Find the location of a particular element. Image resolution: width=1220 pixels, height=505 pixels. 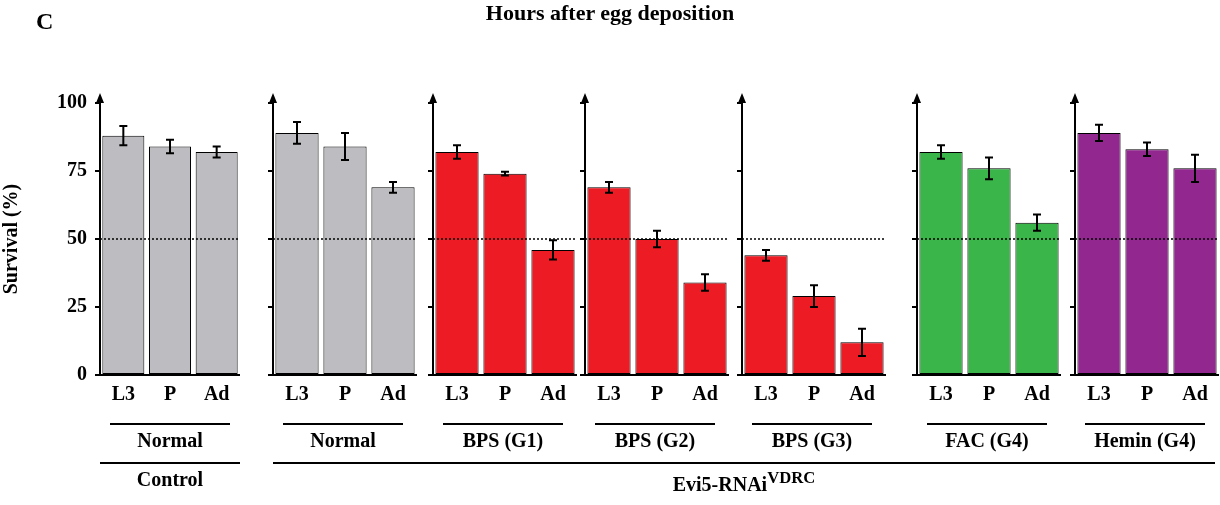

y-tick-label: 50 is located at coordinates (77, 237).